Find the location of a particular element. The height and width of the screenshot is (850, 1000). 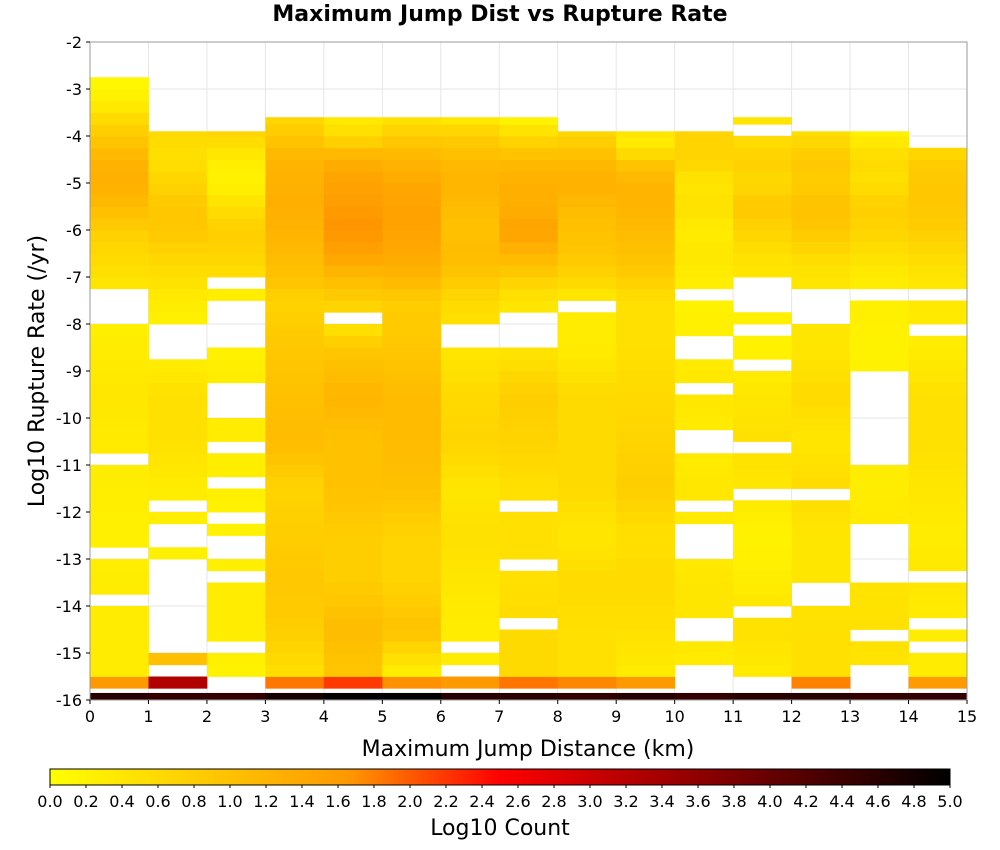

x-tick-label: 6 is located at coordinates (441, 716).